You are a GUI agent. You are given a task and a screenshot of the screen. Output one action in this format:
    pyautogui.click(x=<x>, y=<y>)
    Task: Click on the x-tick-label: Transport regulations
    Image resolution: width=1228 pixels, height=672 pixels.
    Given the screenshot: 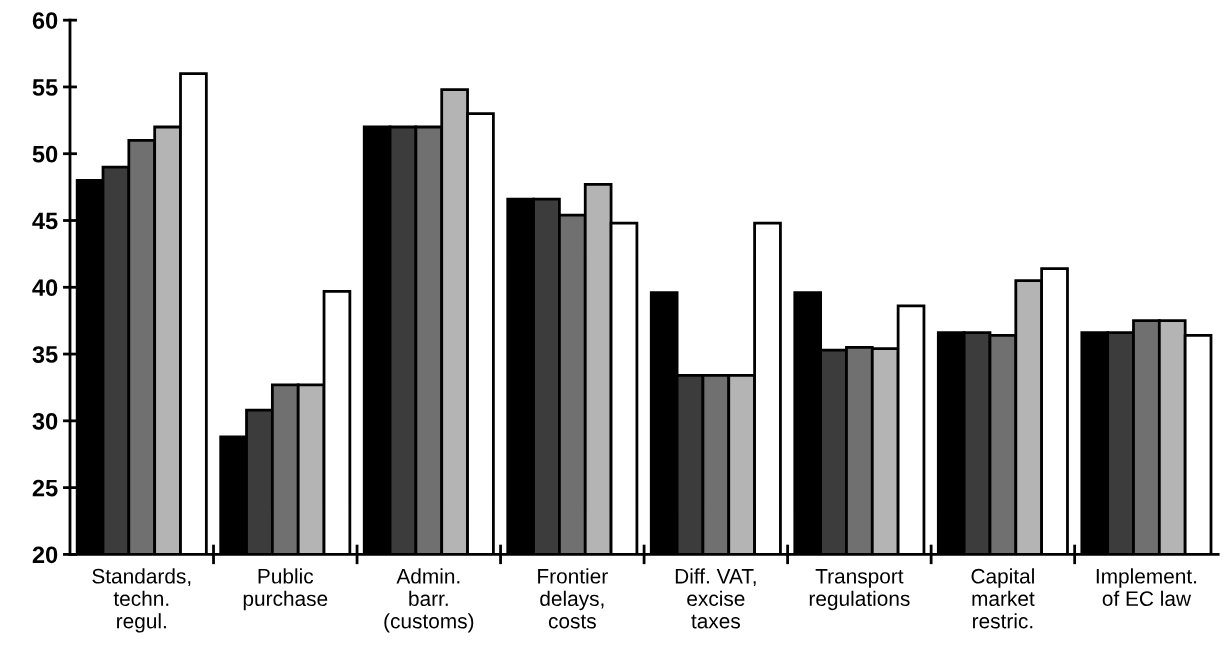 What is the action you would take?
    pyautogui.click(x=859, y=590)
    